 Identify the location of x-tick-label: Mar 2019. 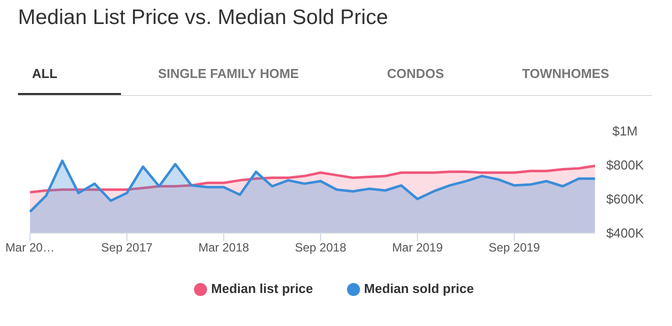
(418, 247).